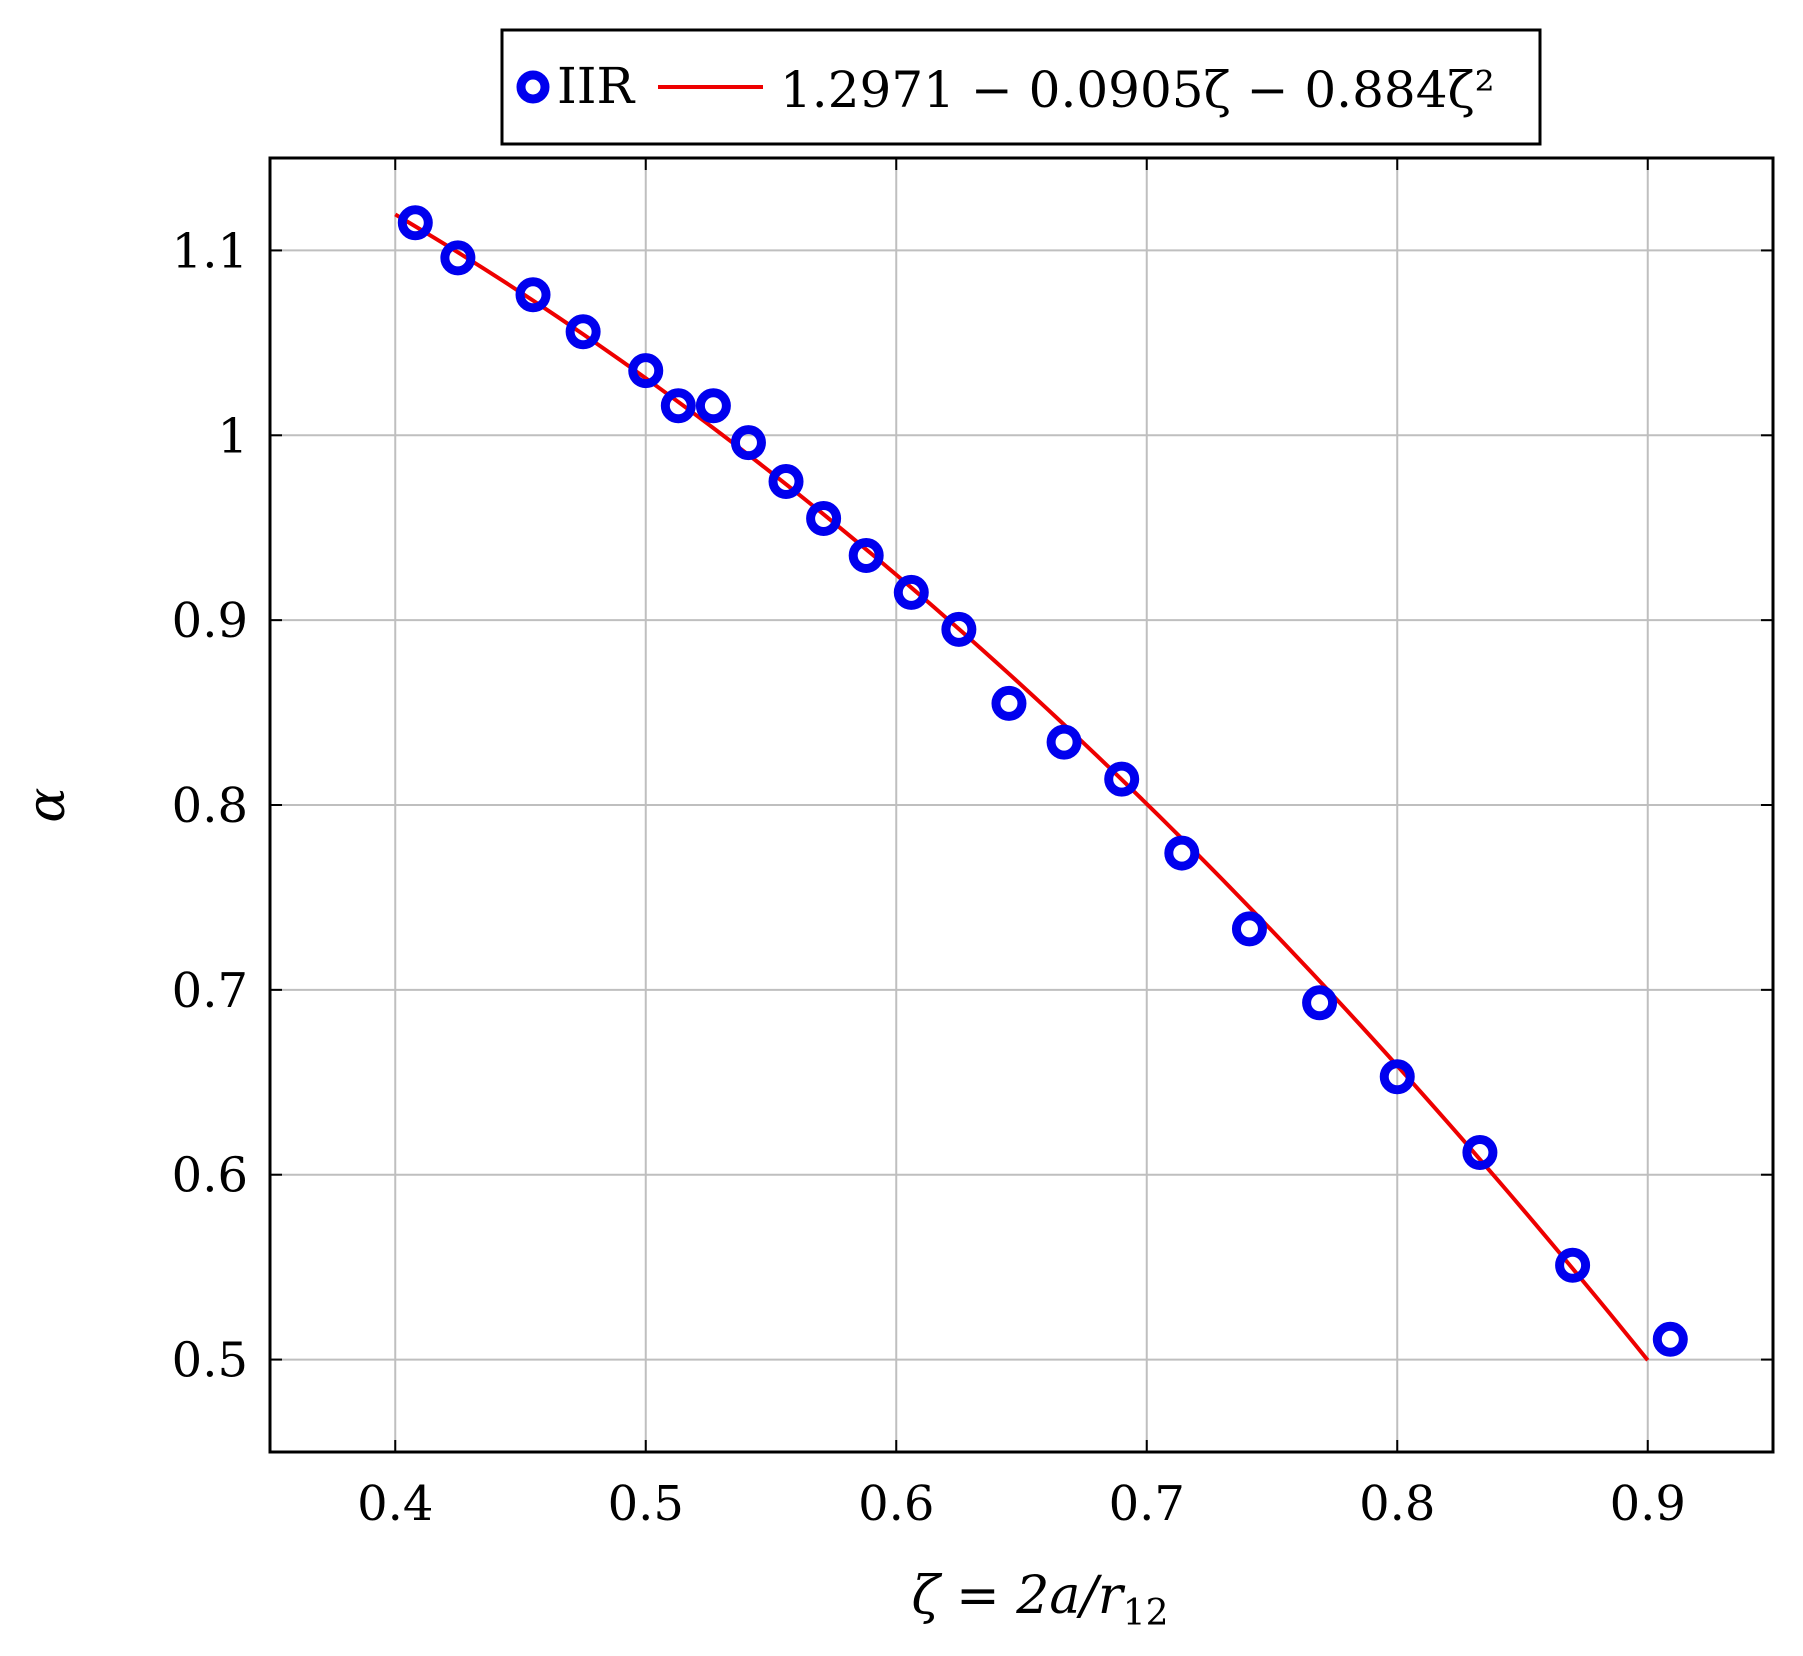  Describe the element at coordinates (210, 251) in the screenshot. I see `y-tick-label: 1.1` at that location.